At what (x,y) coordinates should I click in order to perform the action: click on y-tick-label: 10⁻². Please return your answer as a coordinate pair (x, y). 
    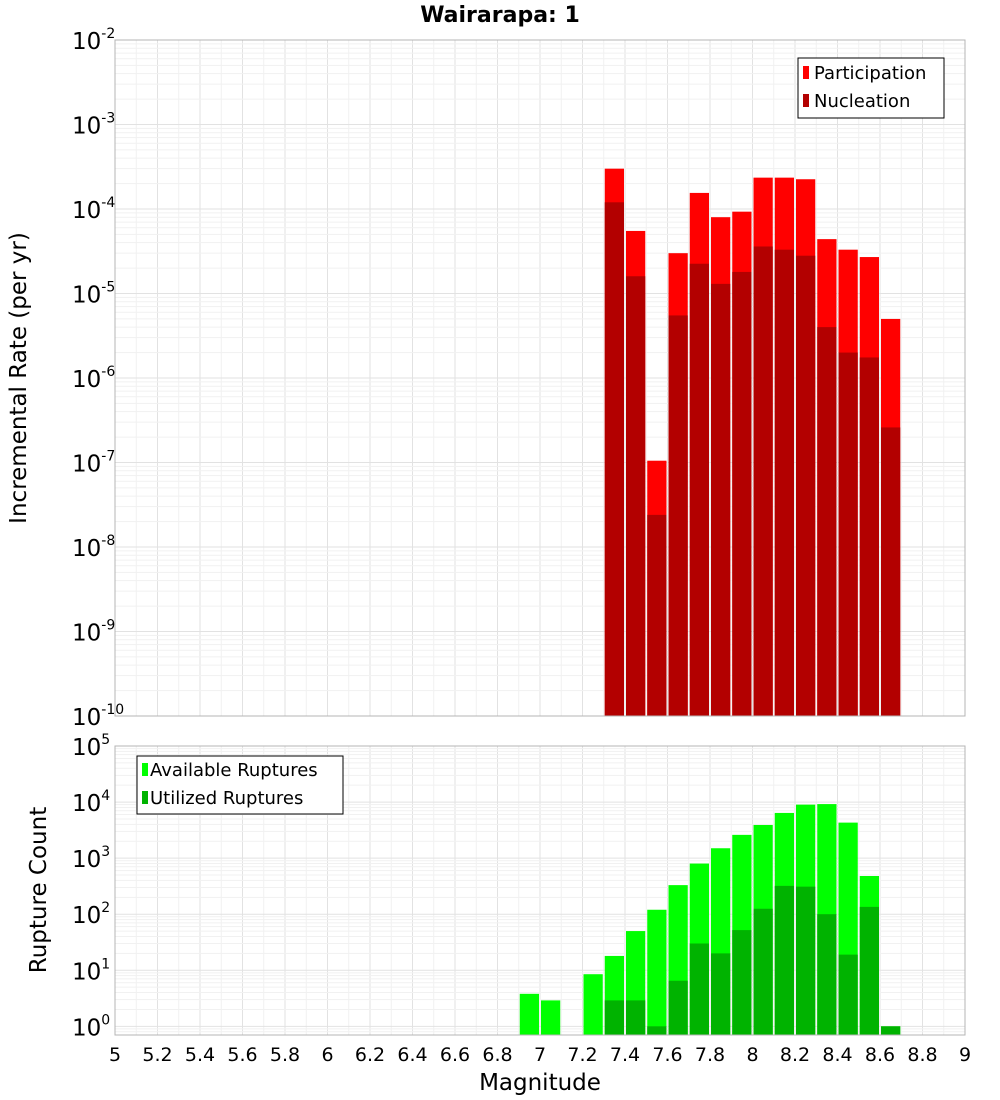
    Looking at the image, I should click on (93, 40).